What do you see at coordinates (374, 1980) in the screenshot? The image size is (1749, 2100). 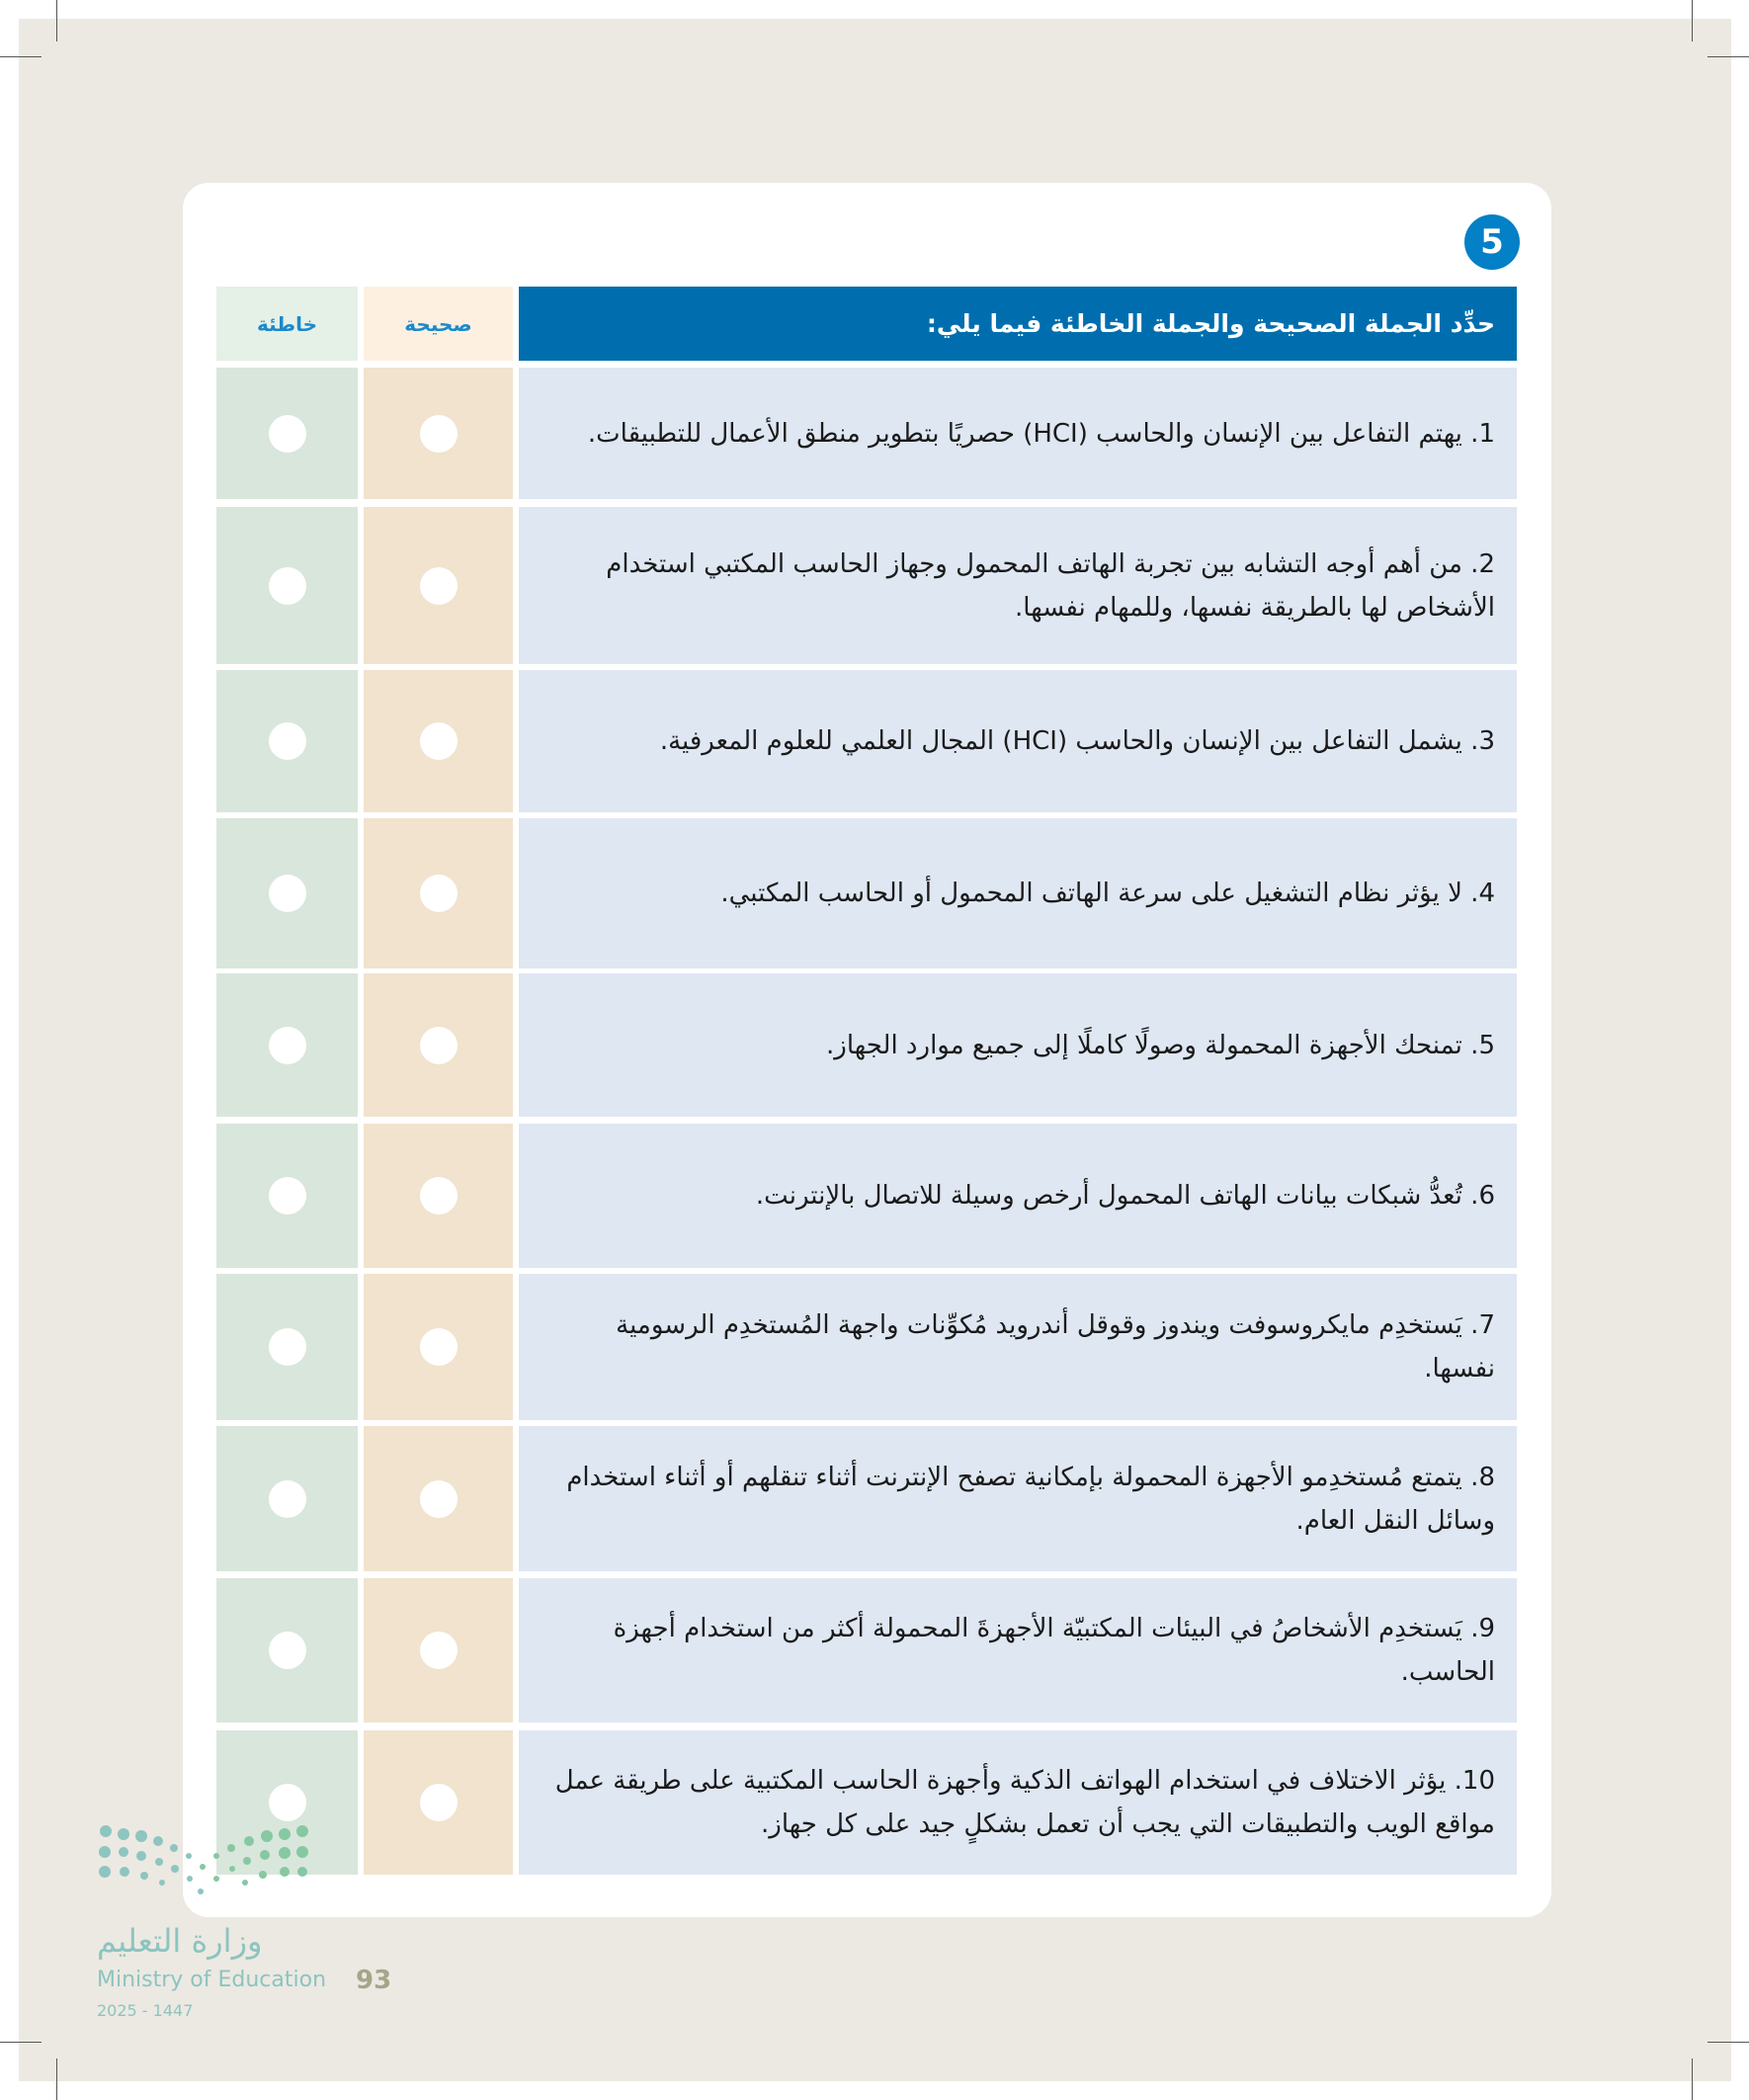 I see `page-number: 93` at bounding box center [374, 1980].